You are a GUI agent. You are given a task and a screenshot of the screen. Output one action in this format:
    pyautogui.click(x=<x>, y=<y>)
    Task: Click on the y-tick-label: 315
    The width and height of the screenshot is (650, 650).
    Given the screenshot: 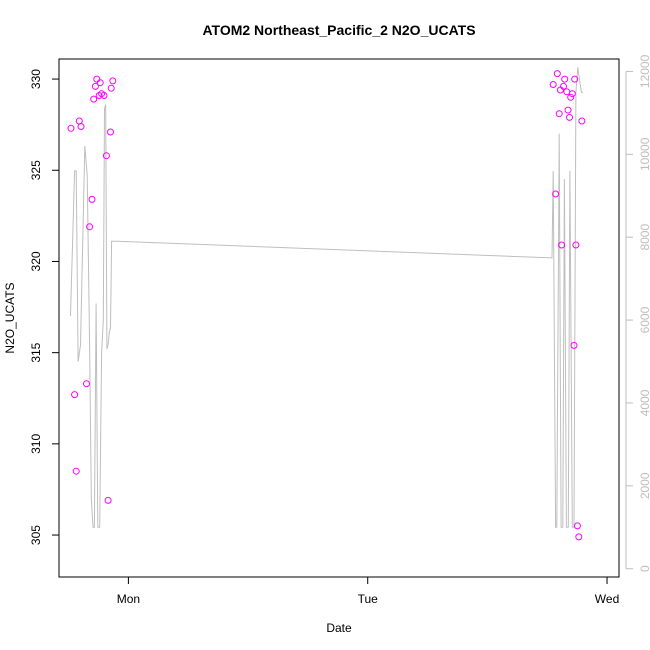 What is the action you would take?
    pyautogui.click(x=36, y=352)
    